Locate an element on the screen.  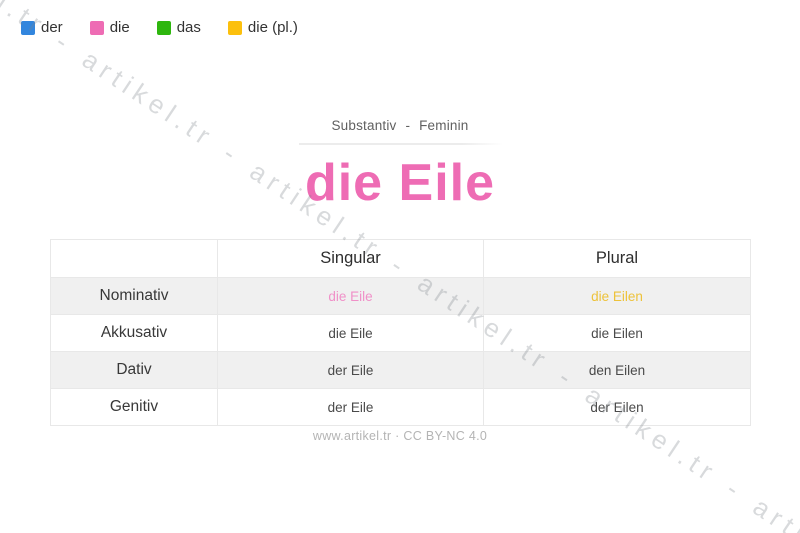
article-color-legend: der die das die (pl.) is located at coordinates (159, 27).